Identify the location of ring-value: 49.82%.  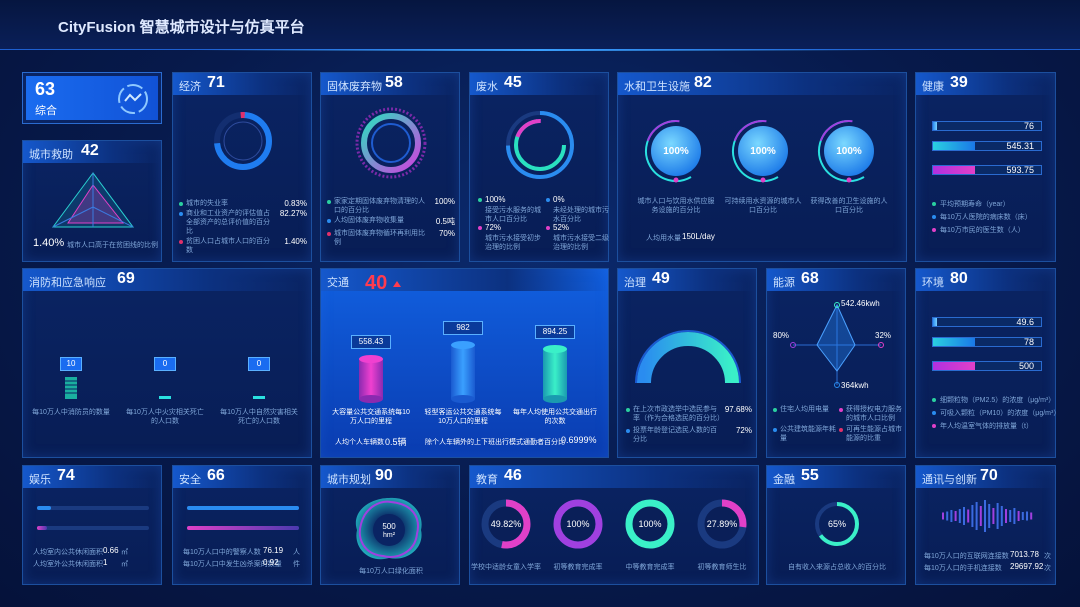
(506, 524).